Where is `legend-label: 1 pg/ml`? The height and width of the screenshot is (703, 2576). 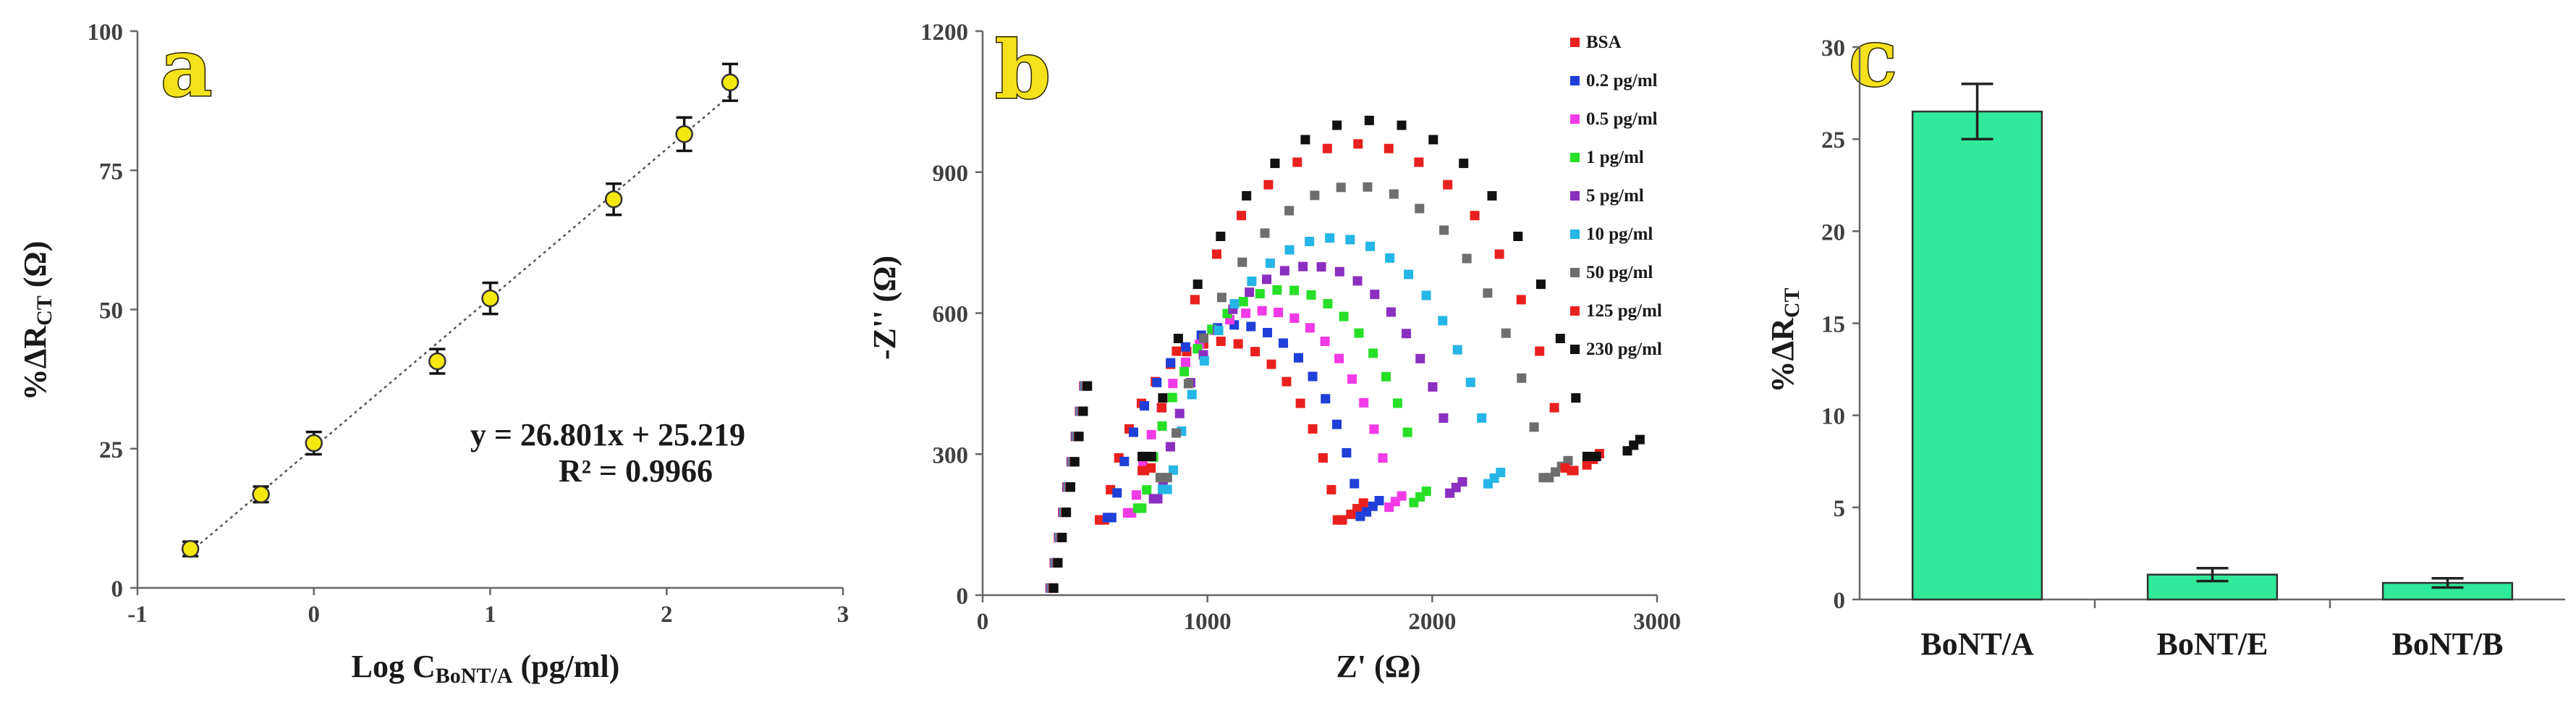
legend-label: 1 pg/ml is located at coordinates (1615, 158).